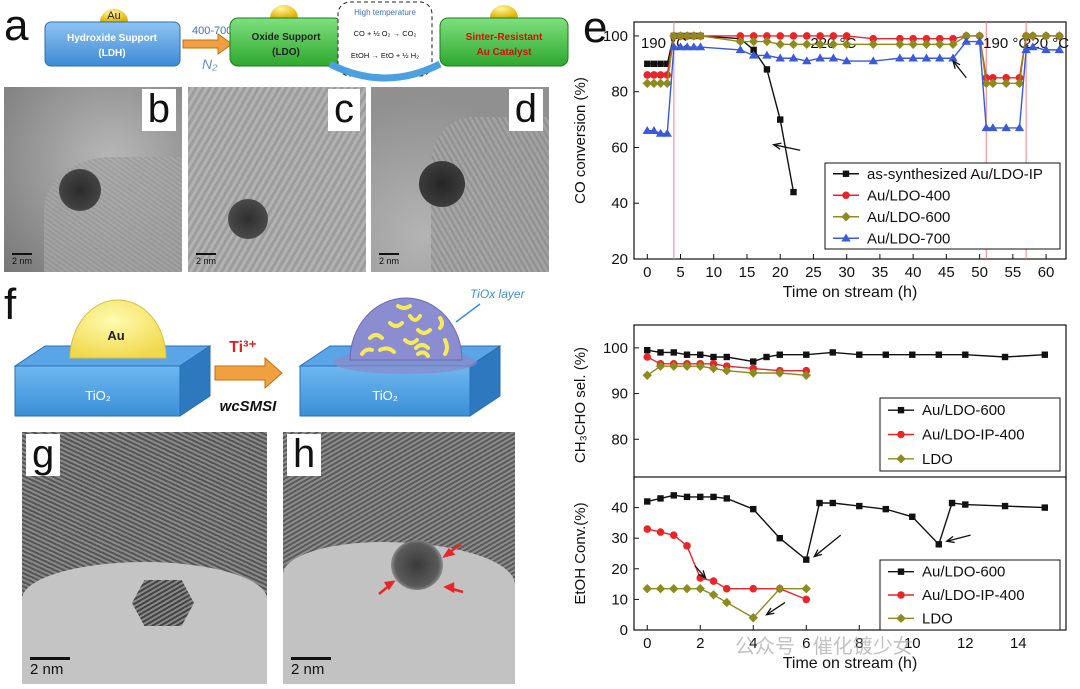 Image resolution: width=1080 pixels, height=689 pixels. I want to click on x-axis-label: Time on stream (h), so click(850, 663).